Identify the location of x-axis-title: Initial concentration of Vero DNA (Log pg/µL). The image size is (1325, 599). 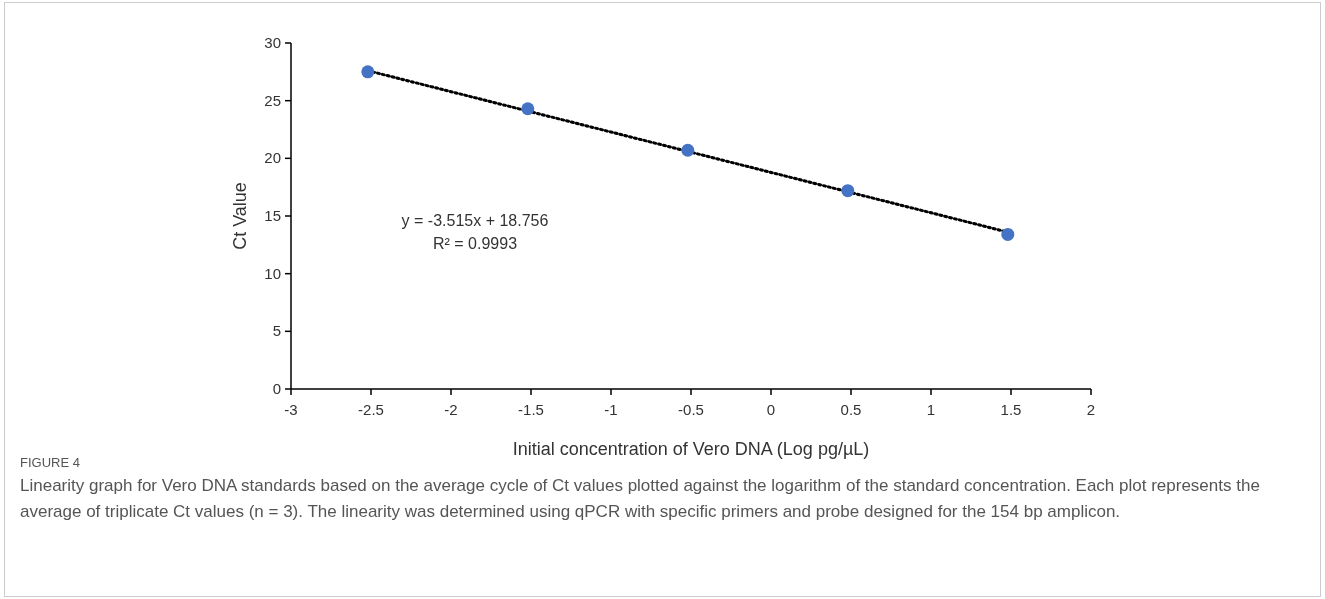
(691, 449).